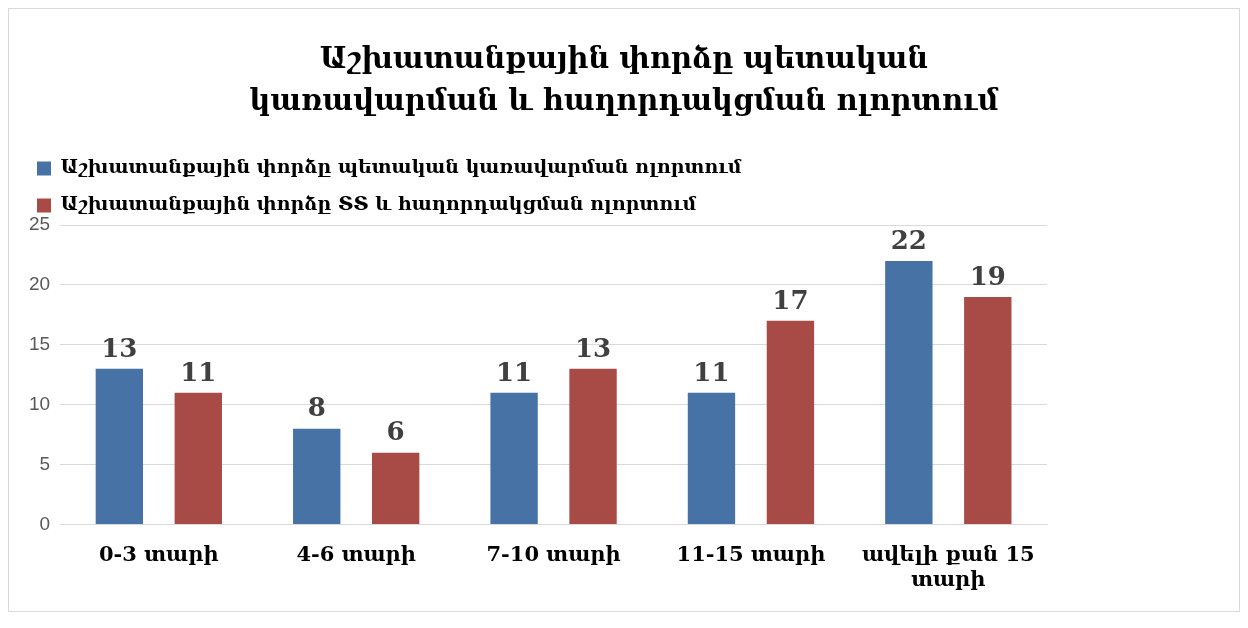 The height and width of the screenshot is (628, 1248). I want to click on y-tick-label: 0, so click(45, 523).